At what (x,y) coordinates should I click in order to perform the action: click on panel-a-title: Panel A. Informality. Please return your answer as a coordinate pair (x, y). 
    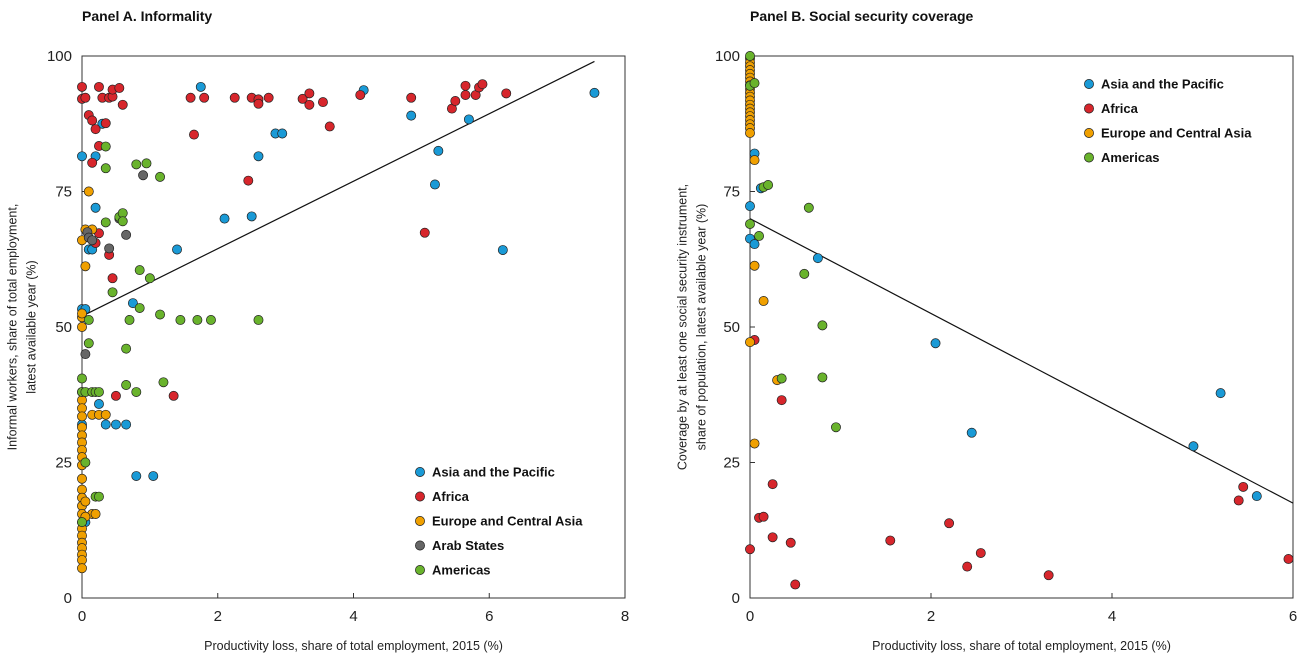
    Looking at the image, I should click on (147, 16).